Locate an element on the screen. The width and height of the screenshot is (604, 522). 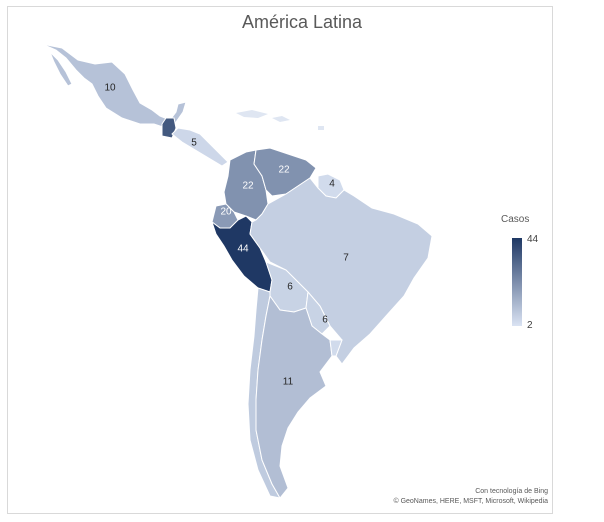
region-brazil is located at coordinates (341, 271).